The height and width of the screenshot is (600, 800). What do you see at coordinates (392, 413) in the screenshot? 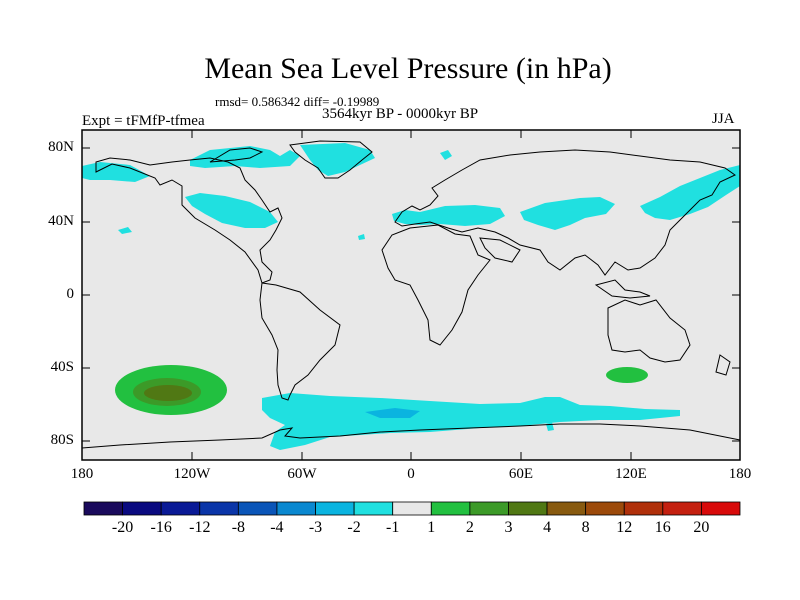
I see `anomaly-negative-southern-ocean-core` at bounding box center [392, 413].